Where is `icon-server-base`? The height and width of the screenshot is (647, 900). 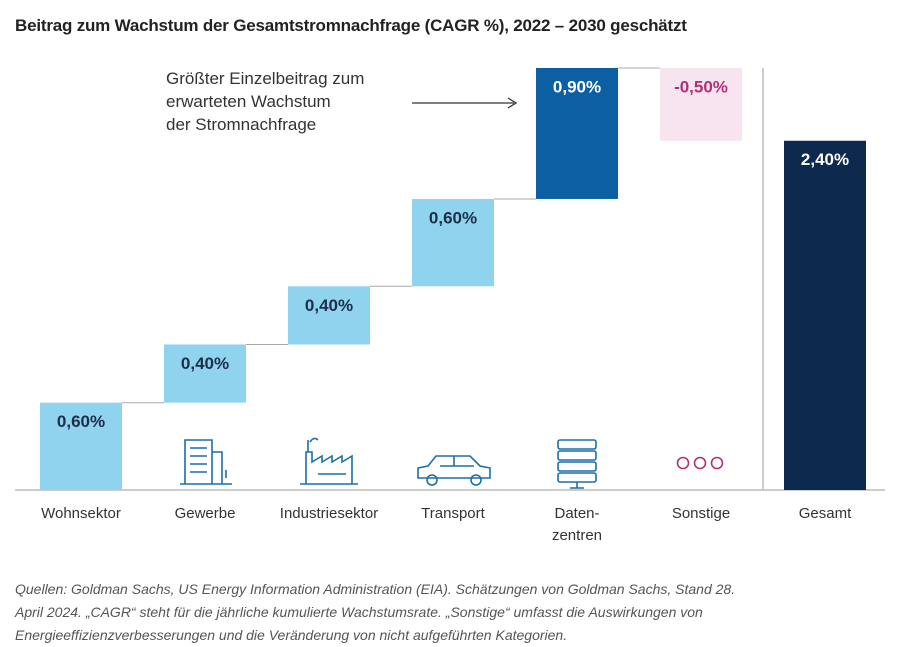
icon-server-base is located at coordinates (577, 485).